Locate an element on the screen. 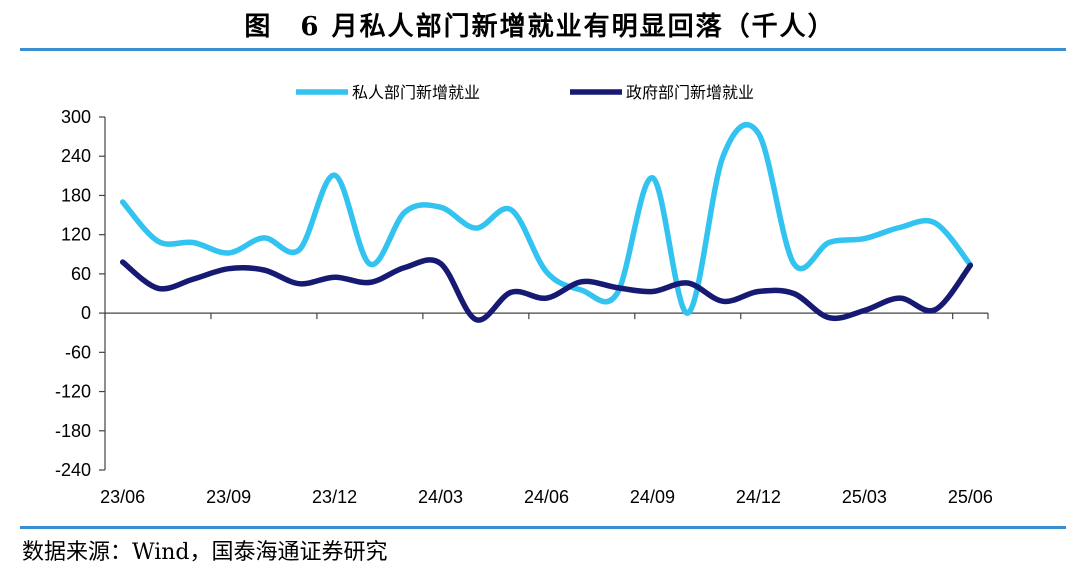 The height and width of the screenshot is (566, 1080). source-note: 数据来源：Wind，国泰海通证券研究 is located at coordinates (205, 552).